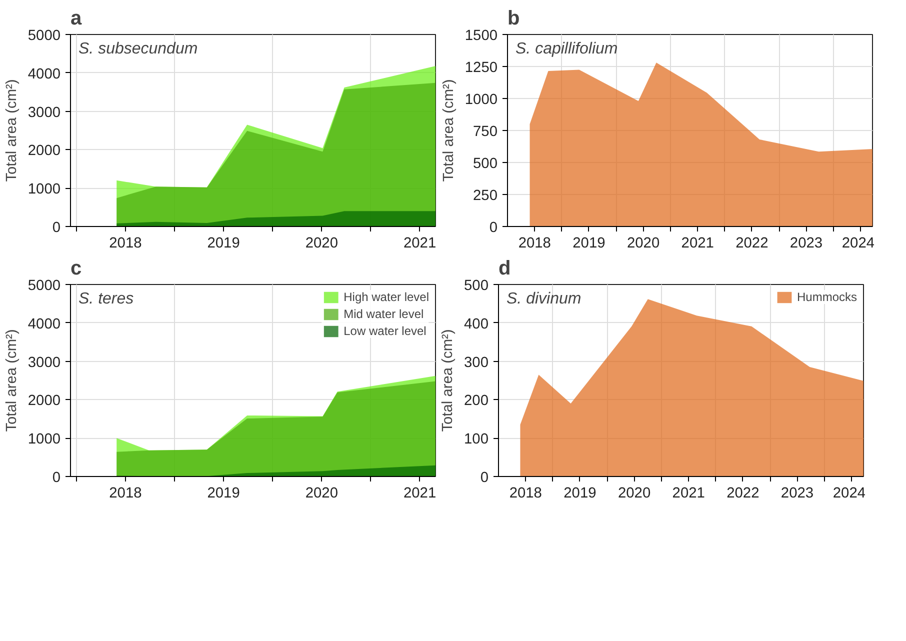  What do you see at coordinates (476, 362) in the screenshot?
I see `y-tick-label: 300` at bounding box center [476, 362].